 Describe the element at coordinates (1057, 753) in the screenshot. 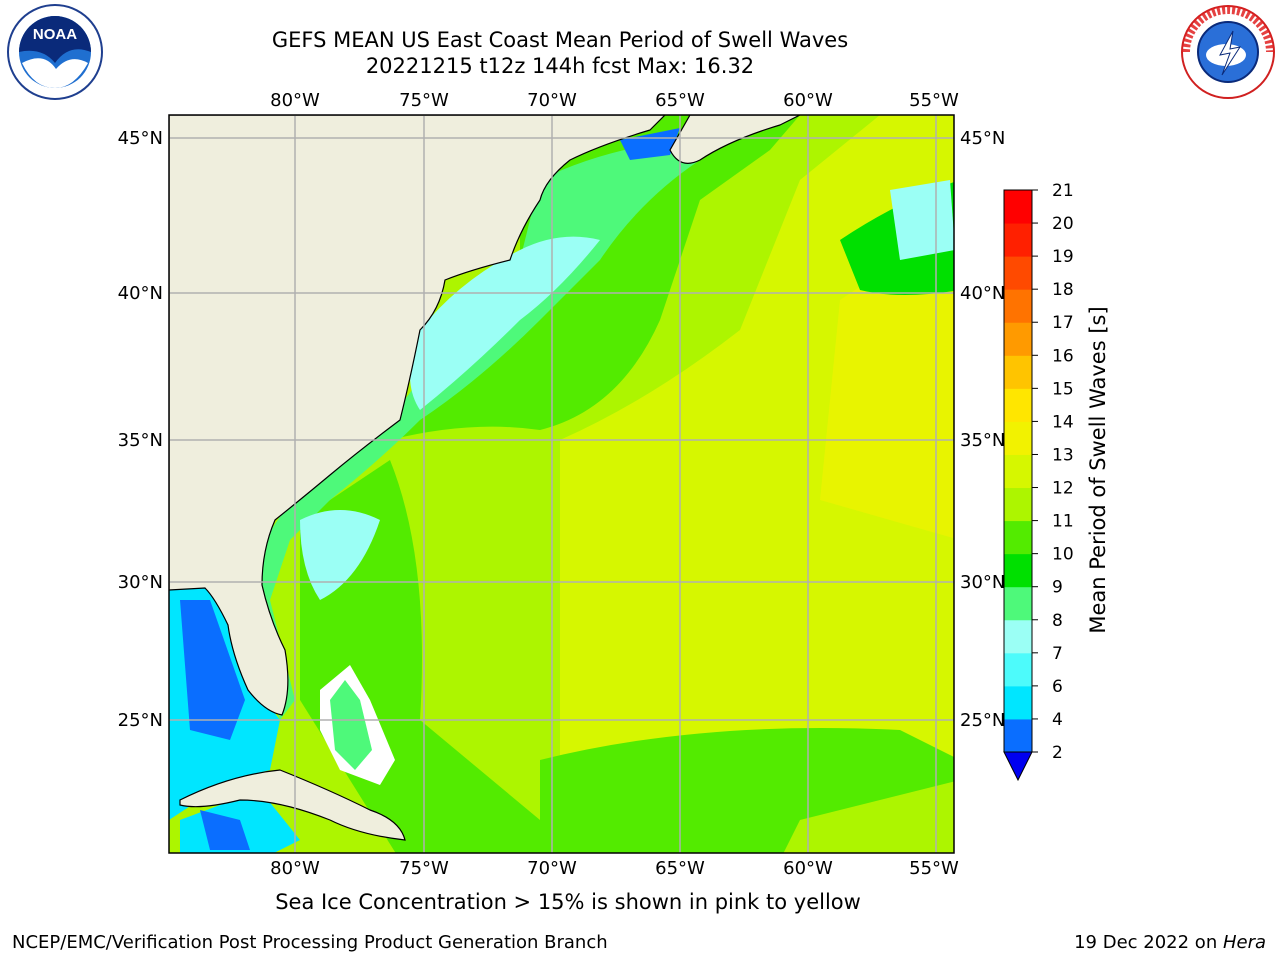

I see `colorbar-tick-label: 2` at that location.